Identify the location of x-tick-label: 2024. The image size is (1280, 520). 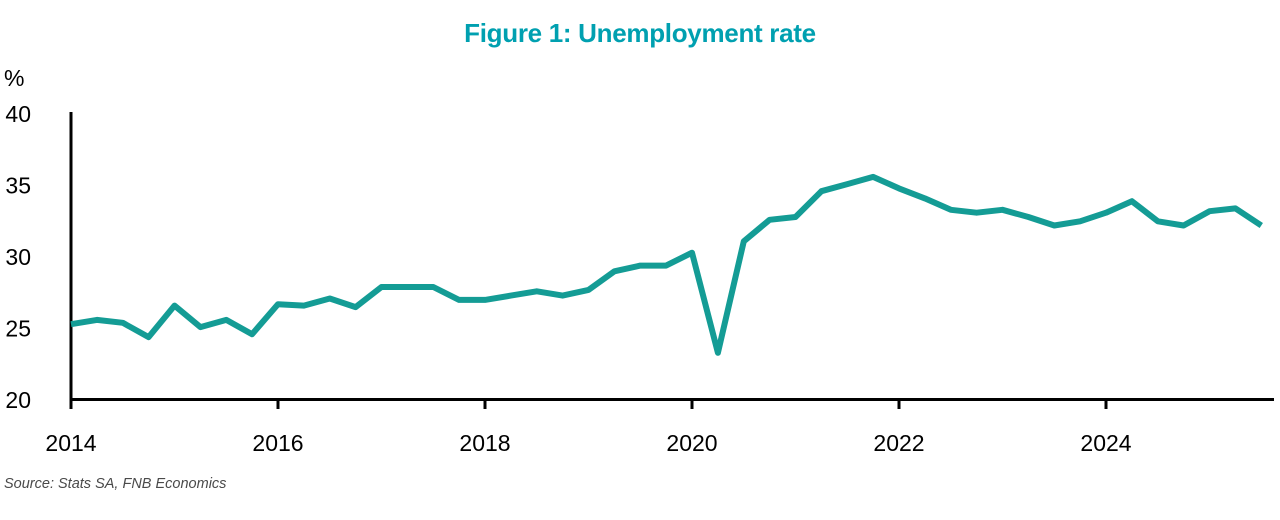
(1105, 443).